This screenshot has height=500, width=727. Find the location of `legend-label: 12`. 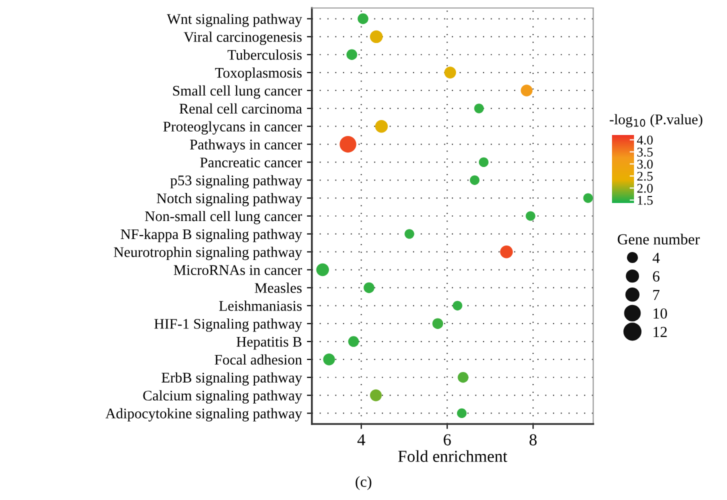

legend-label: 12 is located at coordinates (660, 332).